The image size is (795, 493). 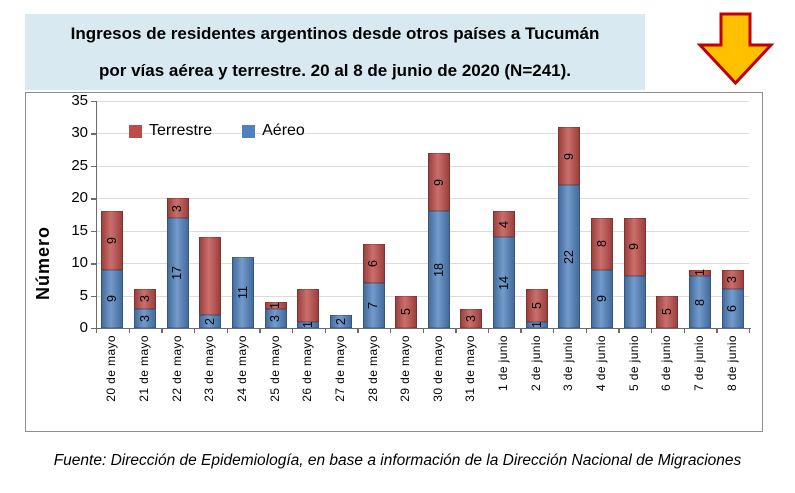 I want to click on x-tick-label: 30 de mayo, so click(x=437, y=368).